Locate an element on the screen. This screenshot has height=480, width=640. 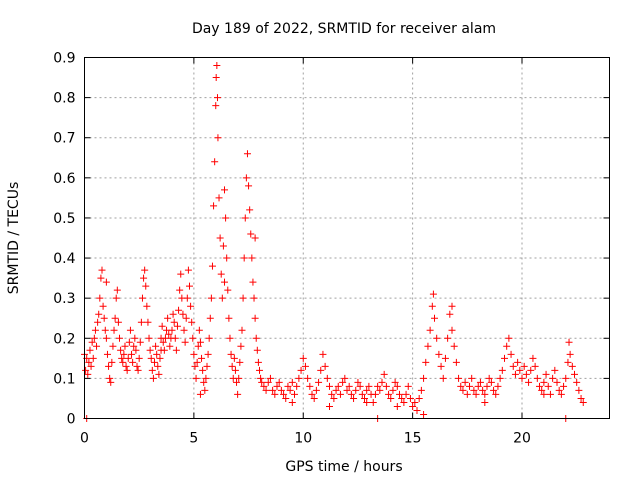
y-tick-label: 0.8 is located at coordinates (64, 99).